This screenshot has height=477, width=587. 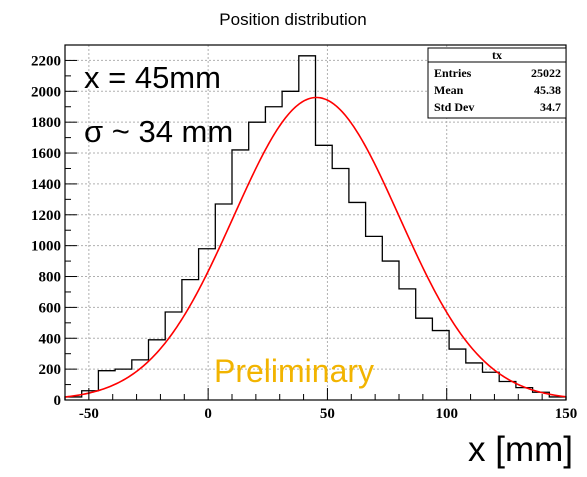 I want to click on stats-stddev-value: 34.7, so click(x=550, y=107).